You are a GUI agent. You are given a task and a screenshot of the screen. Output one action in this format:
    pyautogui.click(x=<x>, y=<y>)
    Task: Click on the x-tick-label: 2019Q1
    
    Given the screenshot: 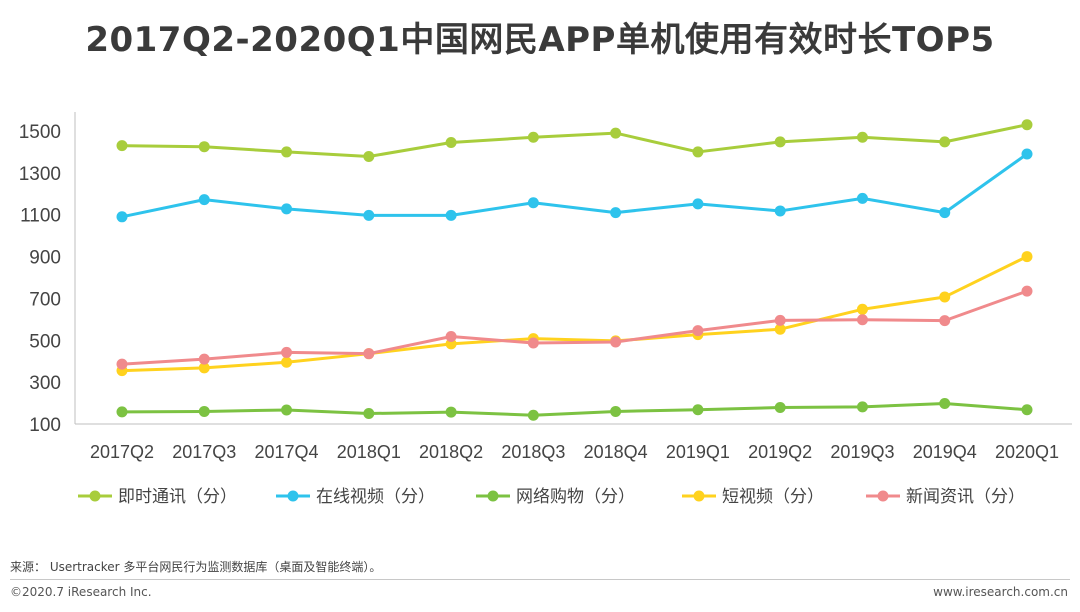 What is the action you would take?
    pyautogui.click(x=698, y=452)
    